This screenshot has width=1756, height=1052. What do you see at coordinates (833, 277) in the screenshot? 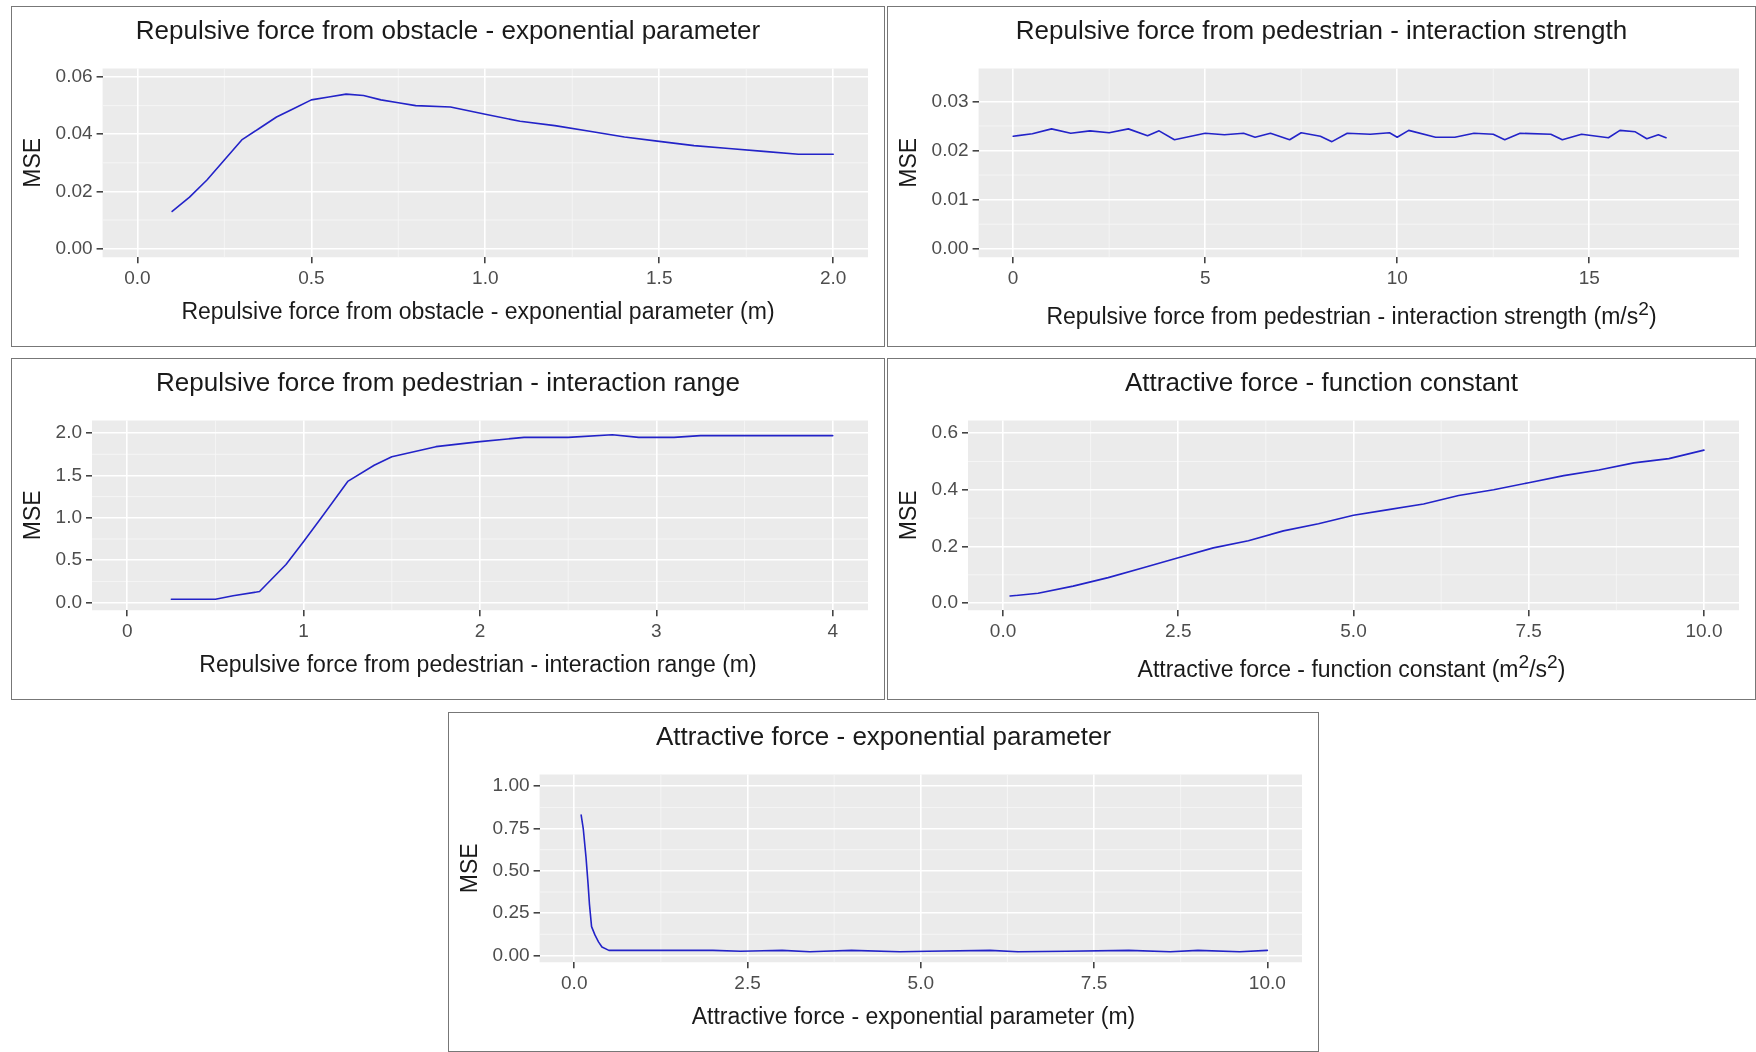
I see `x-tick-label: 2.0` at bounding box center [833, 277].